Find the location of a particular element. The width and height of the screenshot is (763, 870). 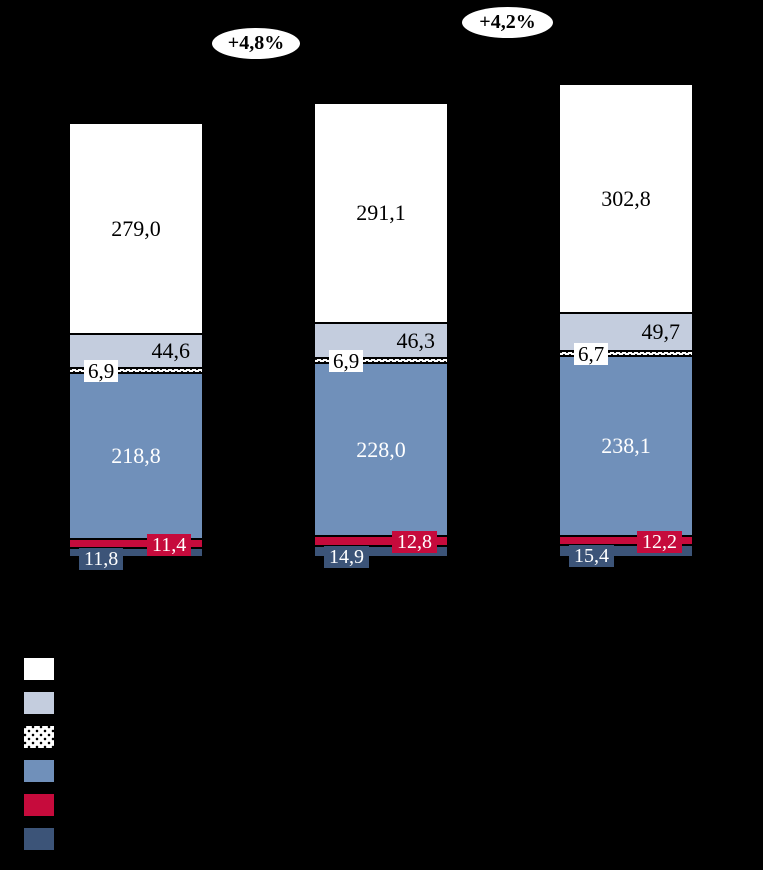

bar-1: 279,0 44,6 6,9 218,8 11,4 11,8 is located at coordinates (136, 346).